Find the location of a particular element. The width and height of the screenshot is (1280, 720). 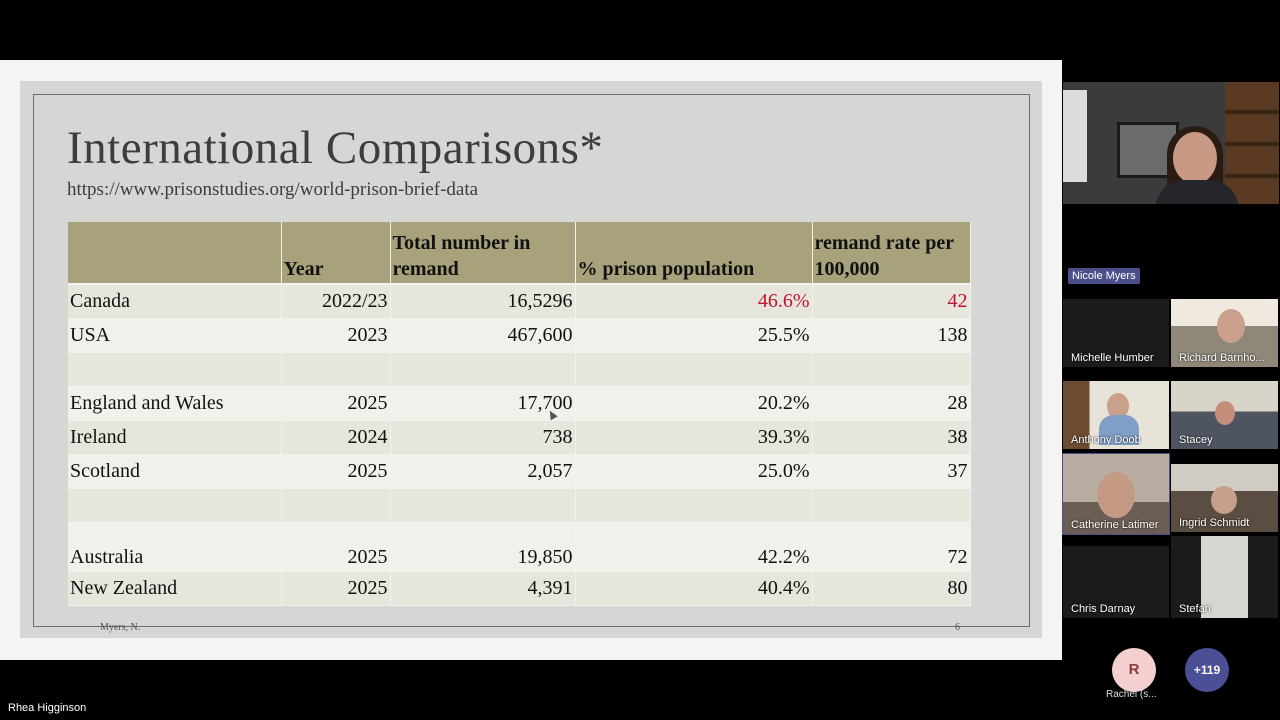

country-cell: Australia is located at coordinates (175, 547).